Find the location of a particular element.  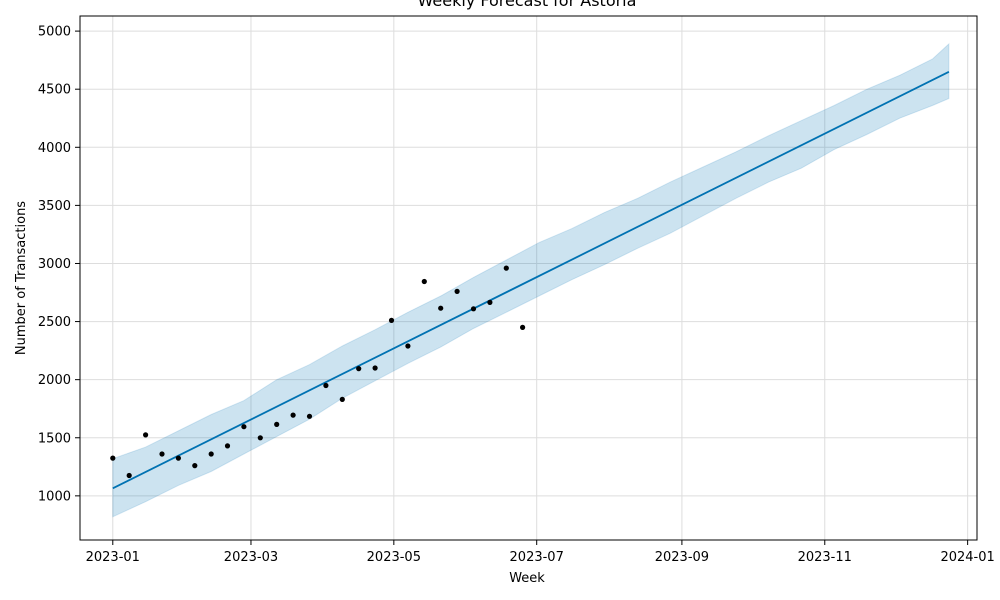

x-axis-label: Week is located at coordinates (527, 578).